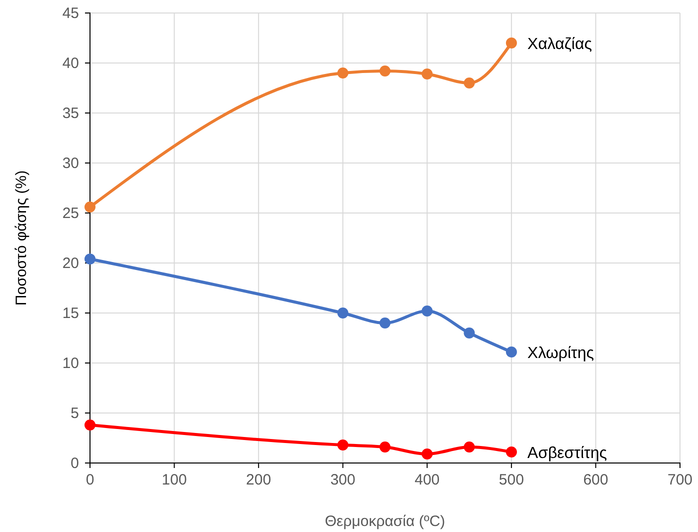 This screenshot has height=532, width=698. I want to click on y-tick-label: 35, so click(70, 113).